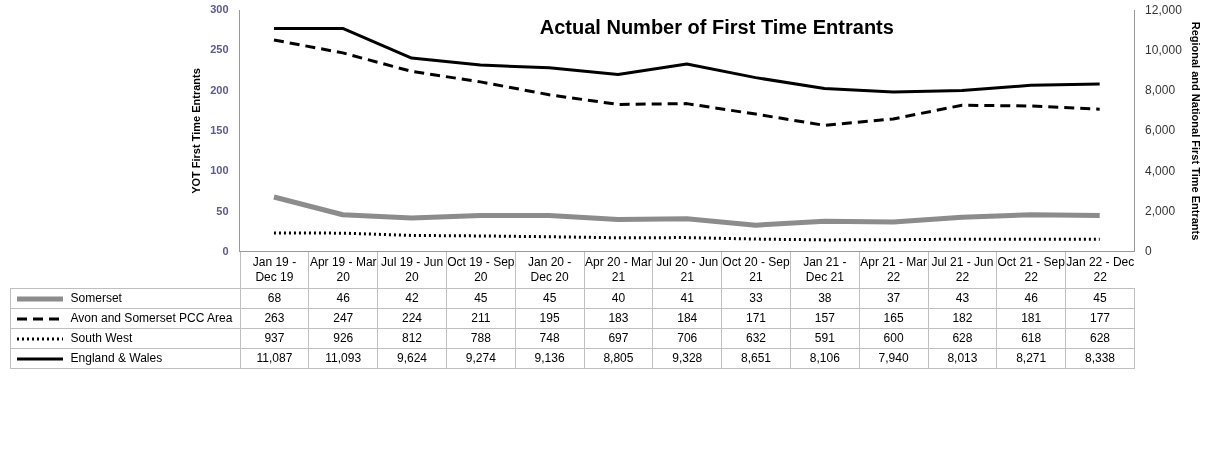 The width and height of the screenshot is (1226, 457). I want to click on data-label: 8,651, so click(756, 358).